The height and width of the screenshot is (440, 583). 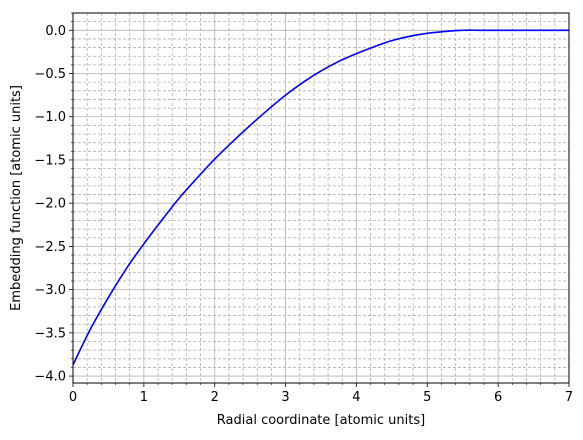 What do you see at coordinates (427, 397) in the screenshot?
I see `x-tick-label: 5` at bounding box center [427, 397].